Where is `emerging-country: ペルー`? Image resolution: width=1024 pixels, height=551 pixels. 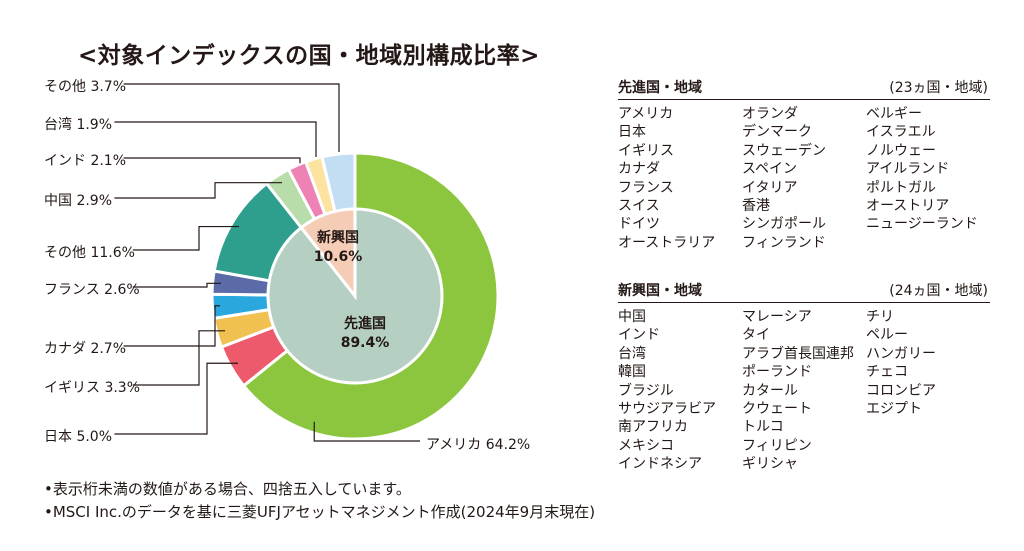
emerging-country: ペルー is located at coordinates (887, 335).